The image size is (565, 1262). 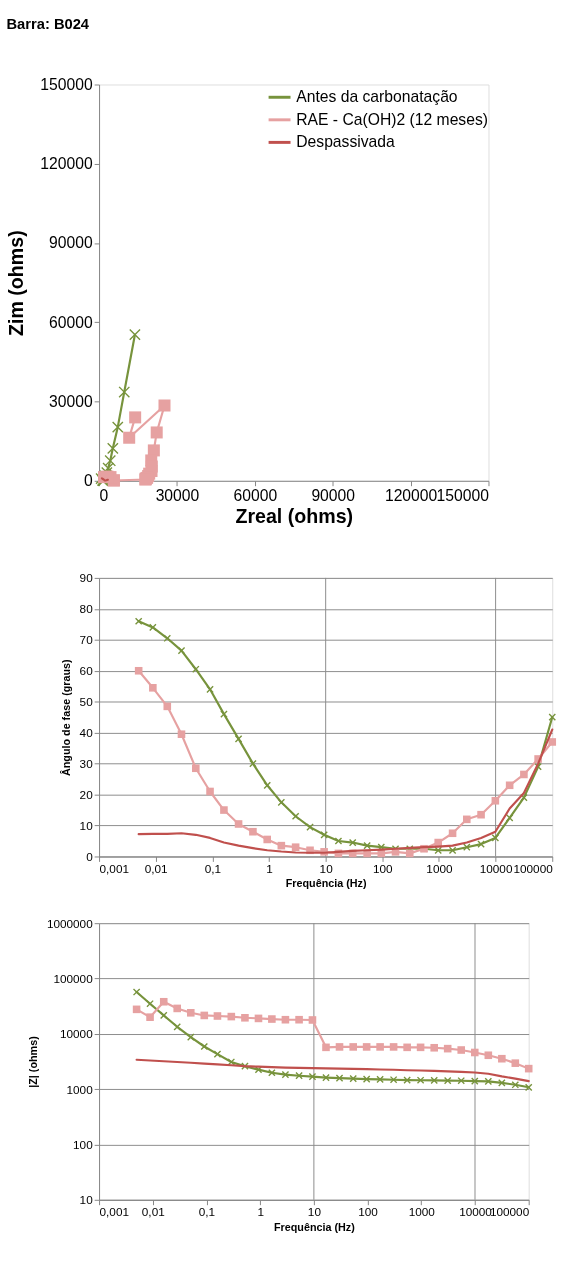 I want to click on y-tick-label: 80, so click(x=86, y=609).